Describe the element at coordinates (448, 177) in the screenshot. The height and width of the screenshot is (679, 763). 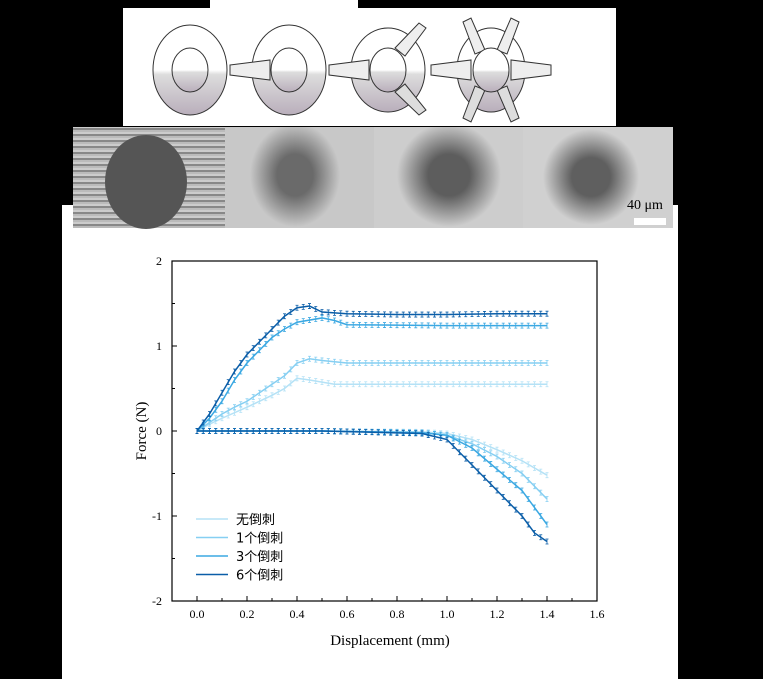
I see `photo-three-barbs` at that location.